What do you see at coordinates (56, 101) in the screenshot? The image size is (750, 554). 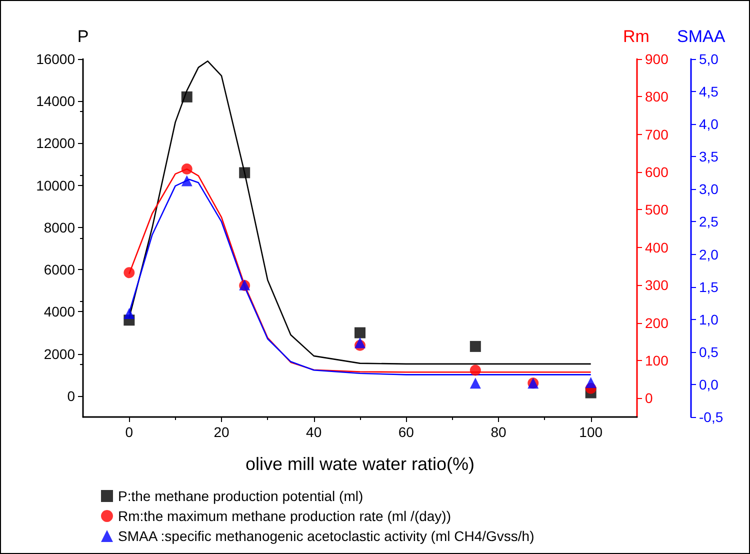 I see `y-tick-label: 14000` at bounding box center [56, 101].